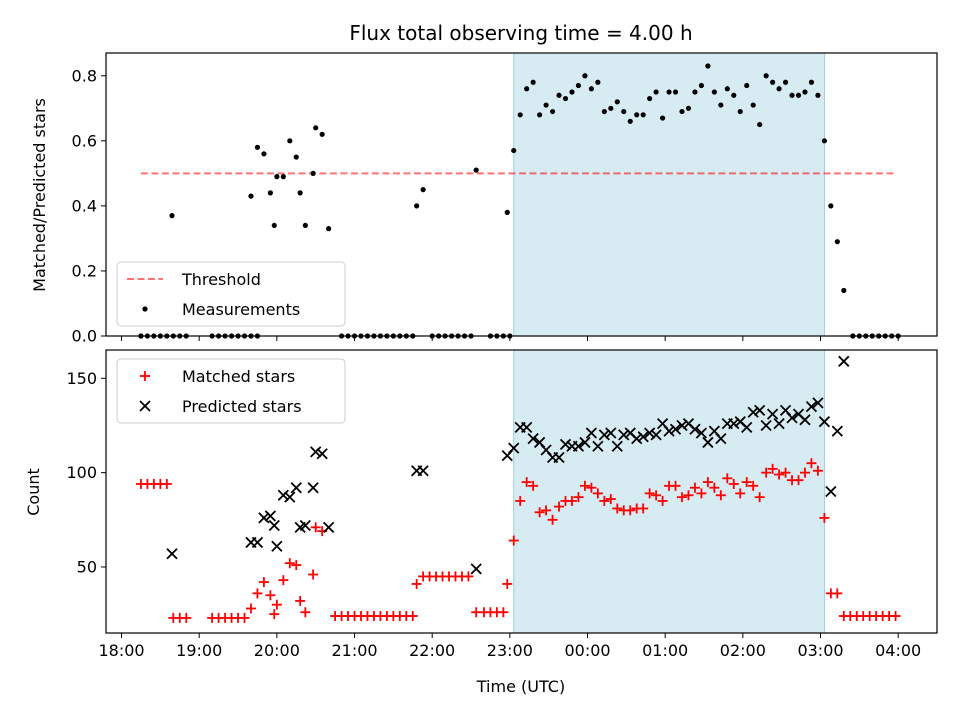 This screenshot has height=720, width=960. What do you see at coordinates (33, 492) in the screenshot?
I see `count-y-axis-label: Count` at bounding box center [33, 492].